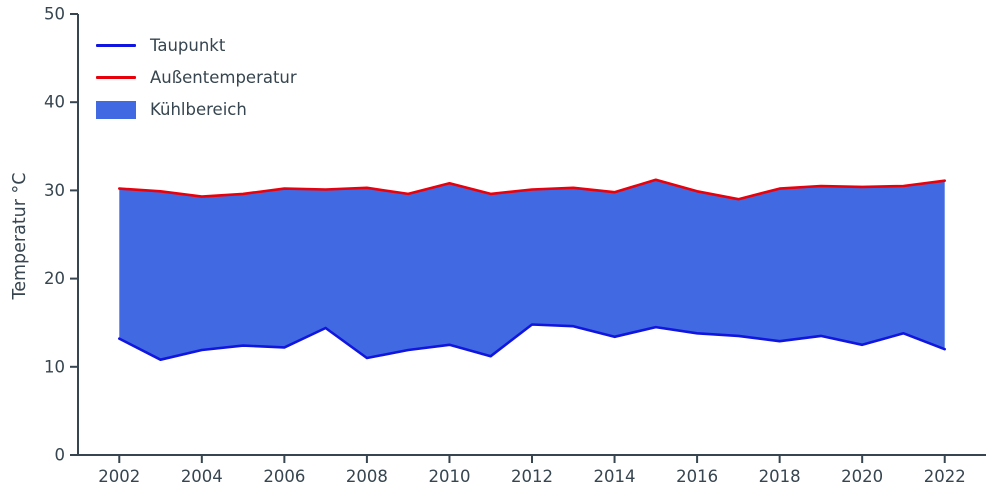 This screenshot has height=500, width=1000. What do you see at coordinates (532, 476) in the screenshot?
I see `x-tick-label: 2012` at bounding box center [532, 476].